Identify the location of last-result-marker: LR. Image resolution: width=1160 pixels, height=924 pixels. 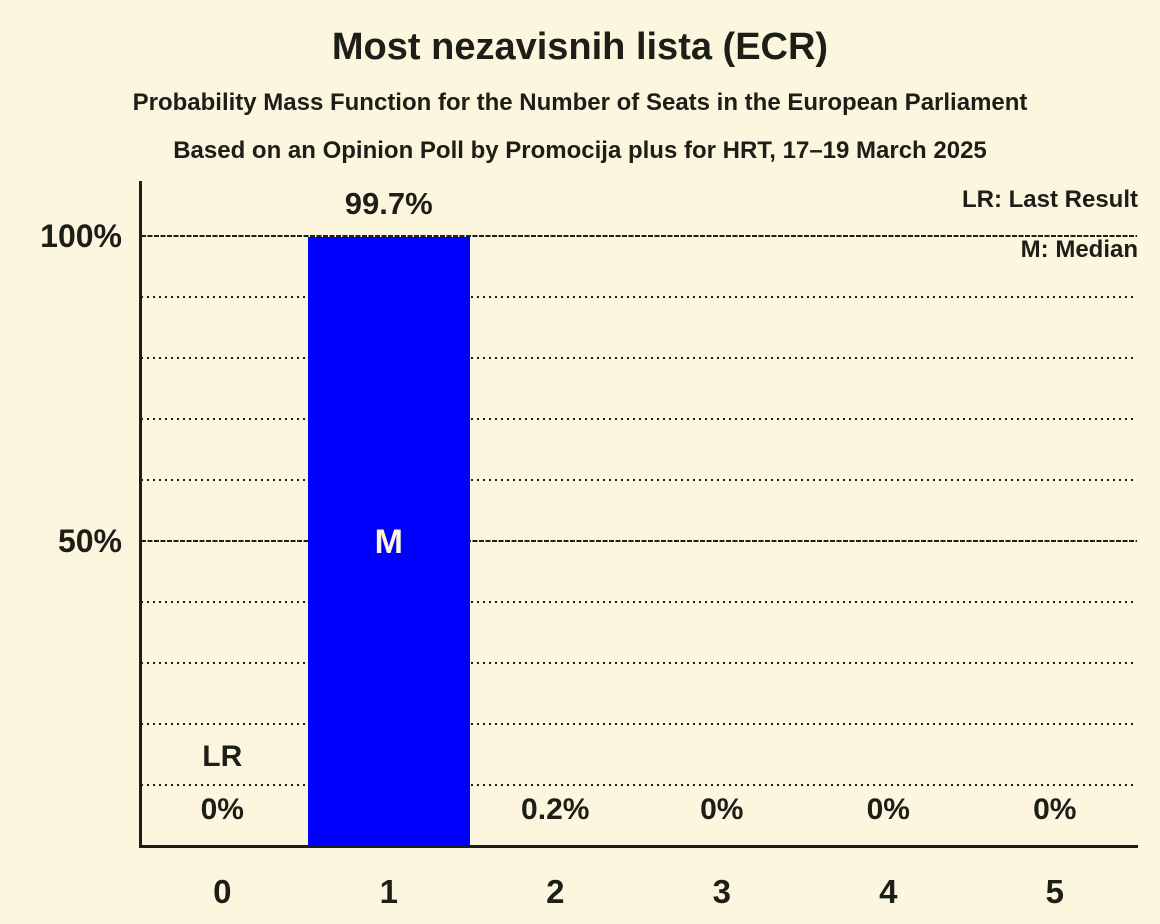
(222, 756).